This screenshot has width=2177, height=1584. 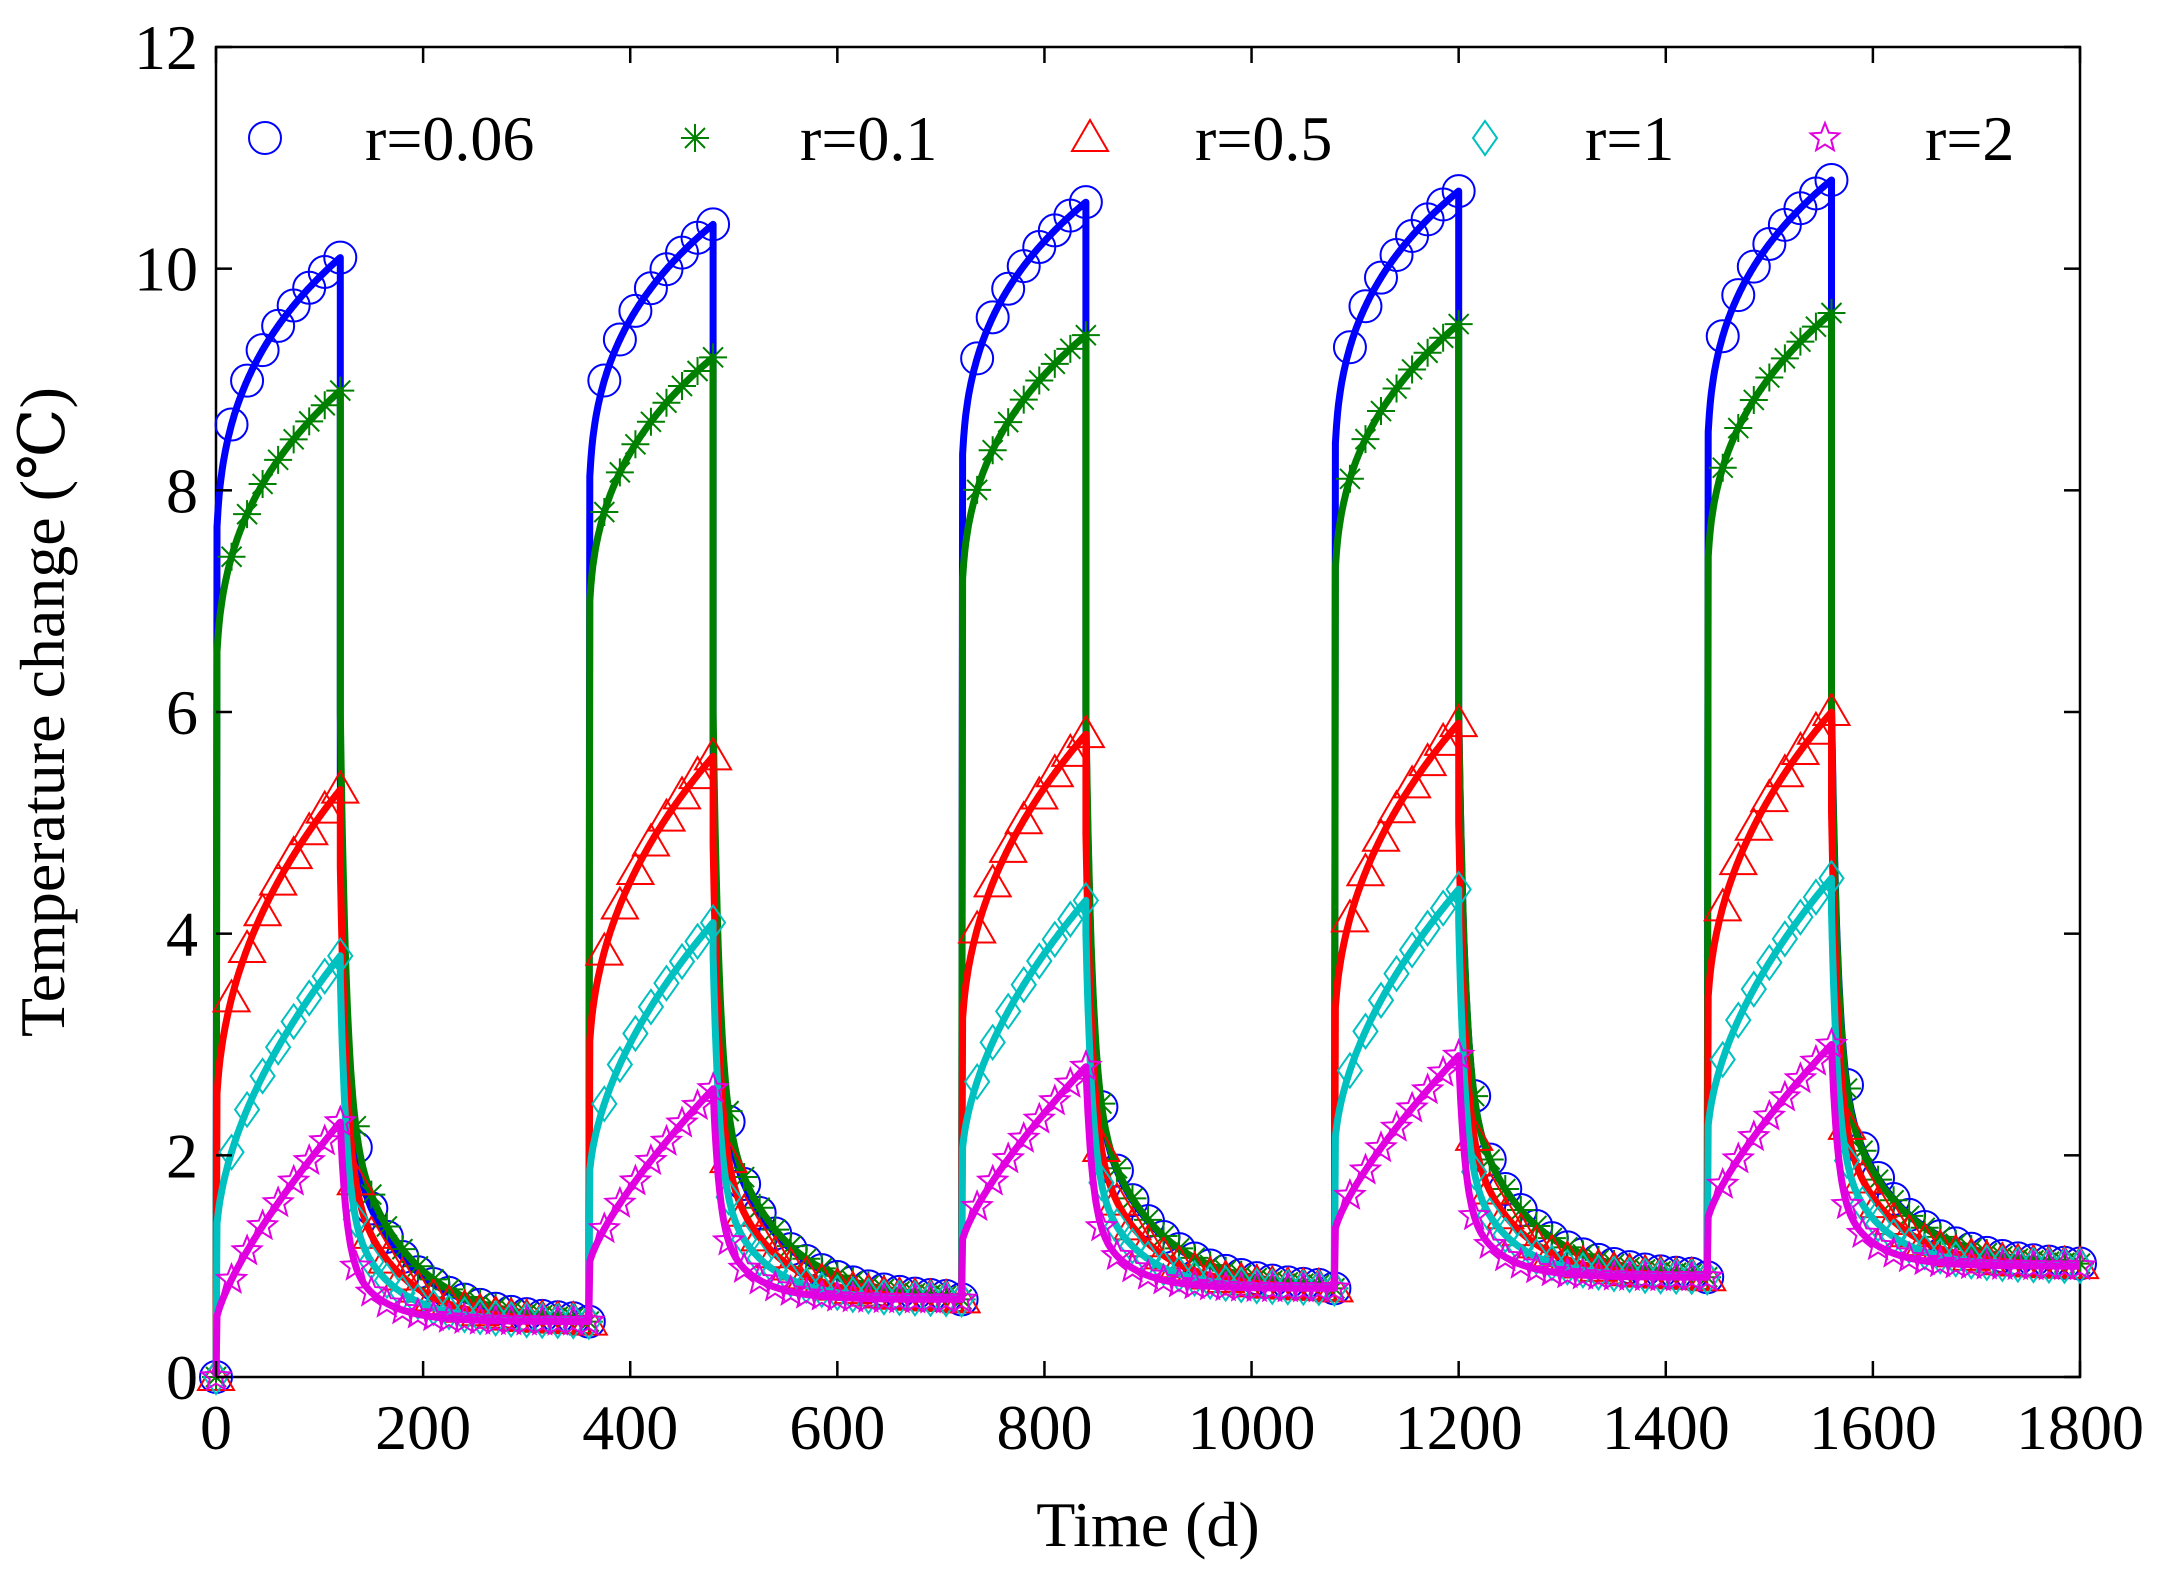 I want to click on x-tick-label: 0, so click(x=216, y=1427).